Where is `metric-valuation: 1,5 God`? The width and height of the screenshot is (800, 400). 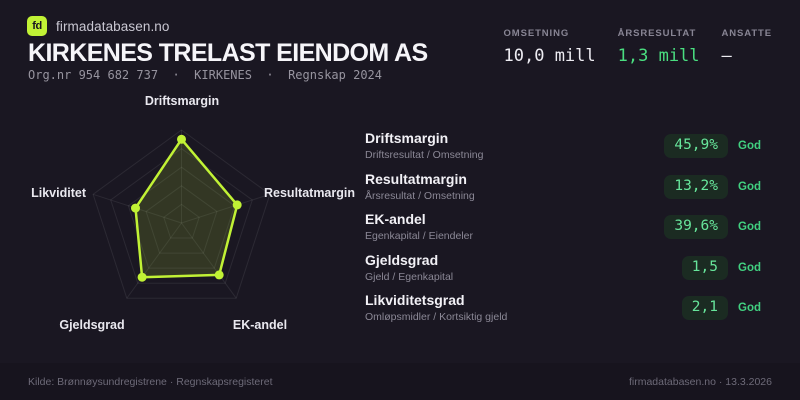
metric-valuation: 1,5 God is located at coordinates (726, 267).